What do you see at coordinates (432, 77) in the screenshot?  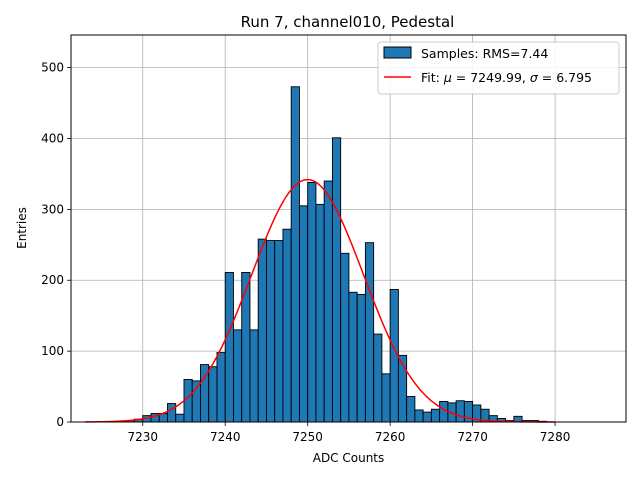 I see `legend-fit-prefix: Fit:` at bounding box center [432, 77].